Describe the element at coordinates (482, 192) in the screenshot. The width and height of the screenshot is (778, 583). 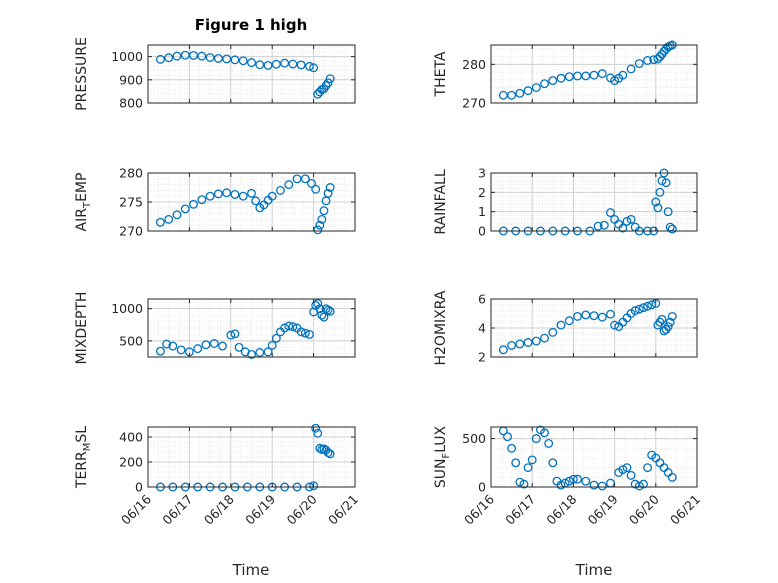
I see `y-tick-label: 2` at that location.